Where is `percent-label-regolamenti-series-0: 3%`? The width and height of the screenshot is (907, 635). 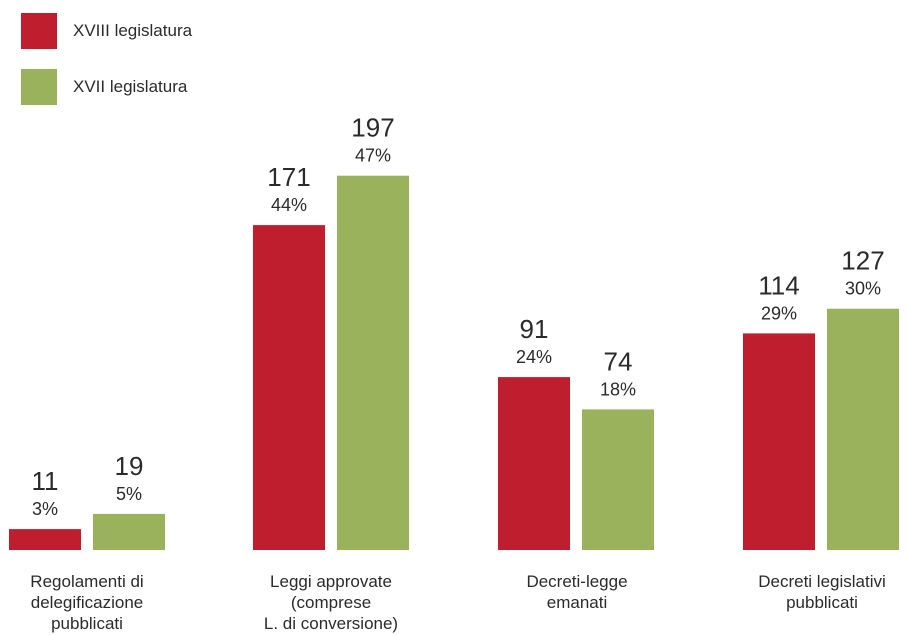
percent-label-regolamenti-series-0: 3% is located at coordinates (45, 509).